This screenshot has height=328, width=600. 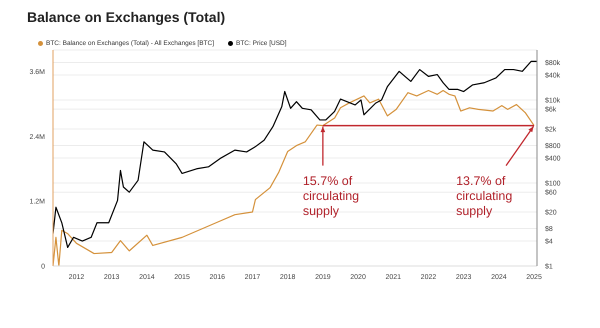 What do you see at coordinates (126, 17) in the screenshot?
I see `chart-title: Balance on Exchanges (Total)` at bounding box center [126, 17].